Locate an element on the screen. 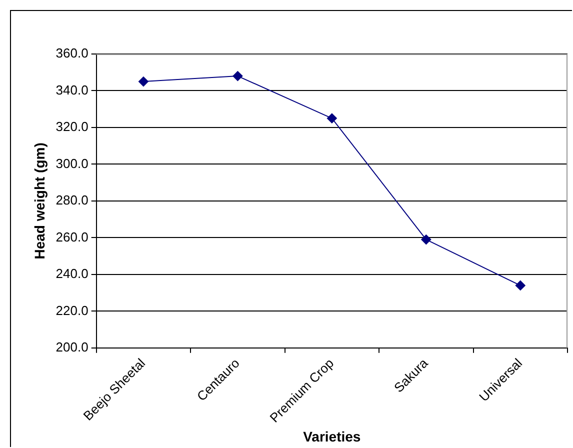  y-tick-label: 260.0 is located at coordinates (72, 236).